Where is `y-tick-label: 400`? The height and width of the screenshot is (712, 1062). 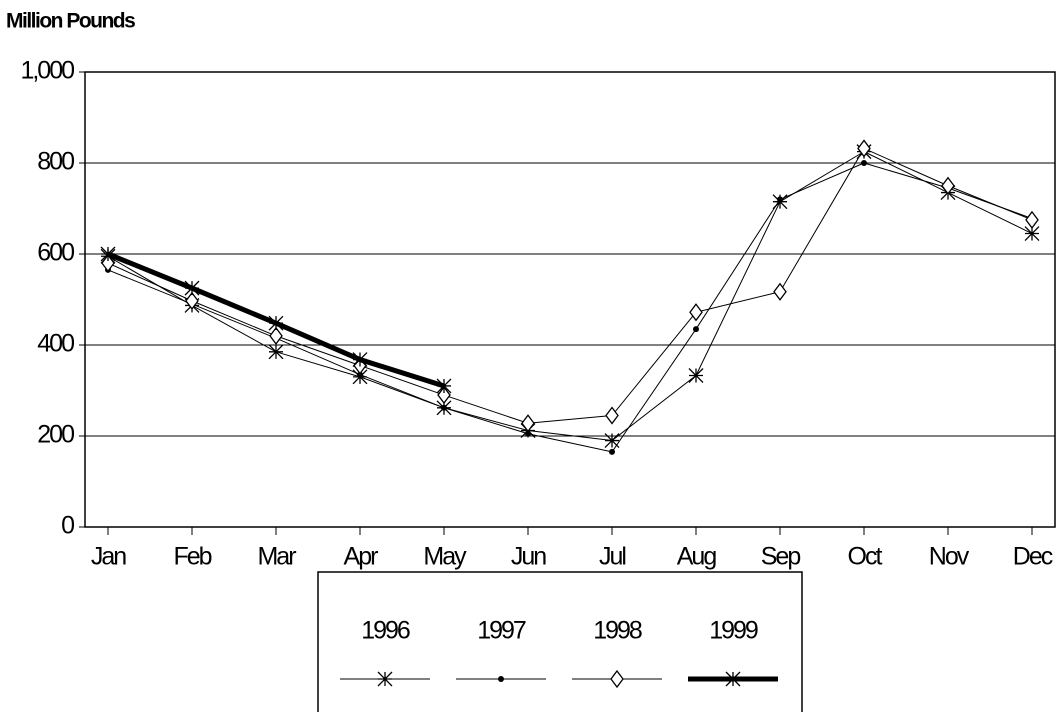 y-tick-label: 400 is located at coordinates (55, 344).